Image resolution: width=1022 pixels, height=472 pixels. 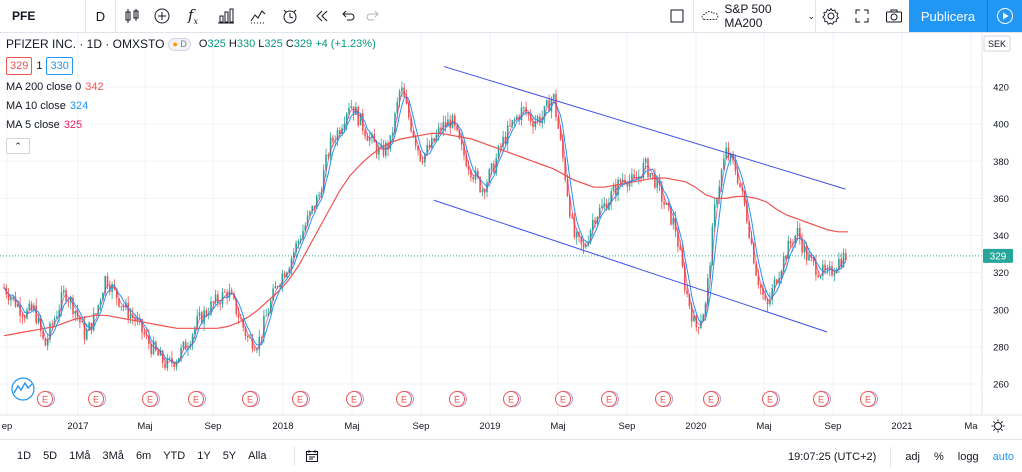 What do you see at coordinates (630, 266) in the screenshot?
I see `trend-channel-lower` at bounding box center [630, 266].